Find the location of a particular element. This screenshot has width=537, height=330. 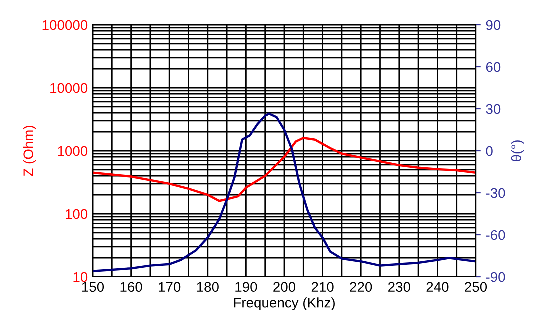

y-tick-label: 100000 is located at coordinates (65, 25).